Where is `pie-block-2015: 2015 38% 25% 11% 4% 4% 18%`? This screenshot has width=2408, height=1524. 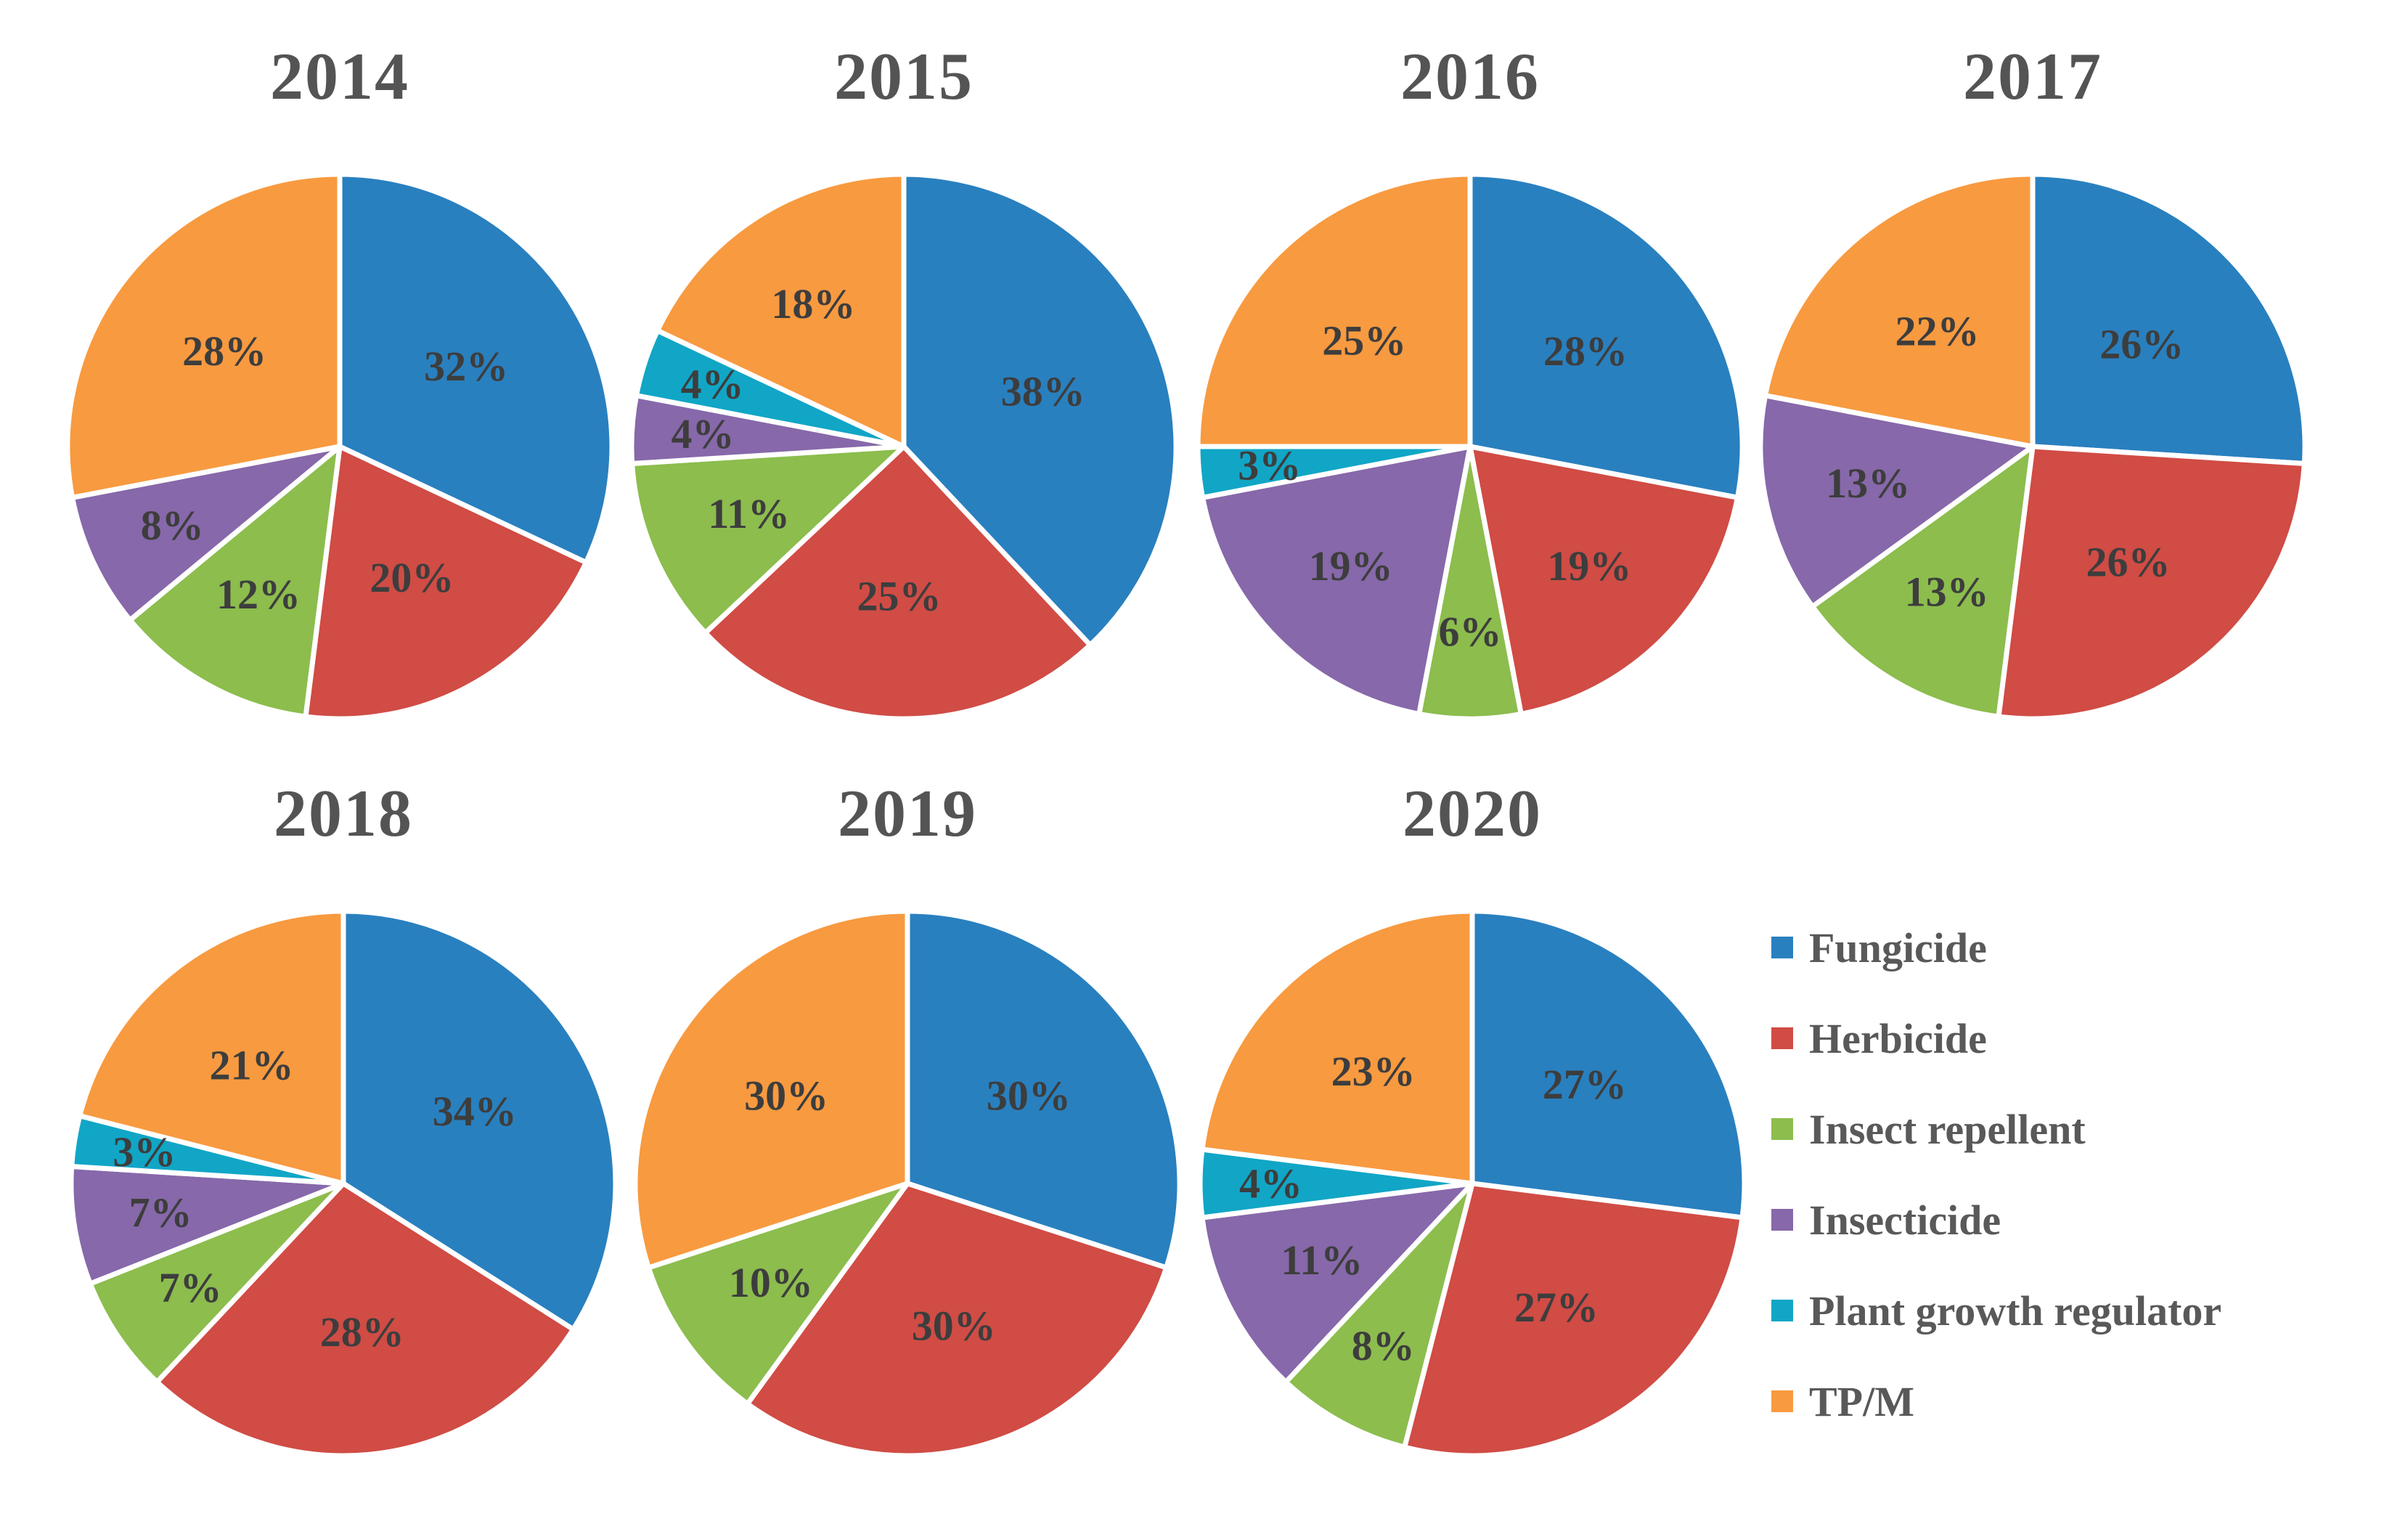
pie-block-2015: 2015 38% 25% 11% 4% 4% 18% is located at coordinates (904, 384).